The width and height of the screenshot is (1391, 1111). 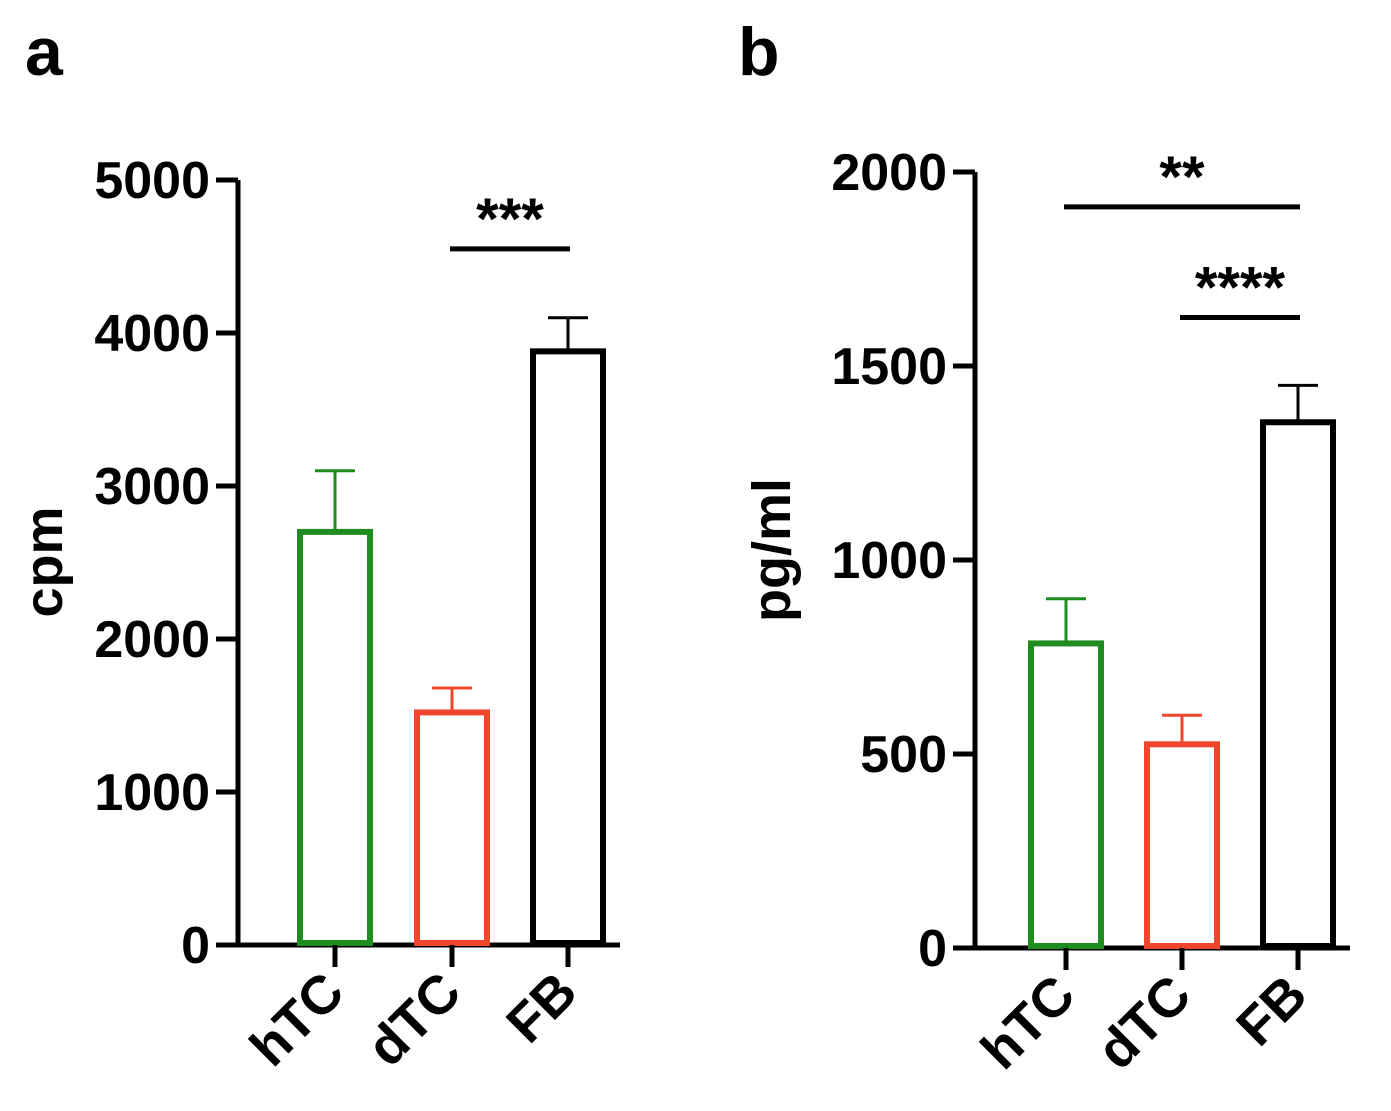 What do you see at coordinates (152, 334) in the screenshot?
I see `y-tick-label: 4000` at bounding box center [152, 334].